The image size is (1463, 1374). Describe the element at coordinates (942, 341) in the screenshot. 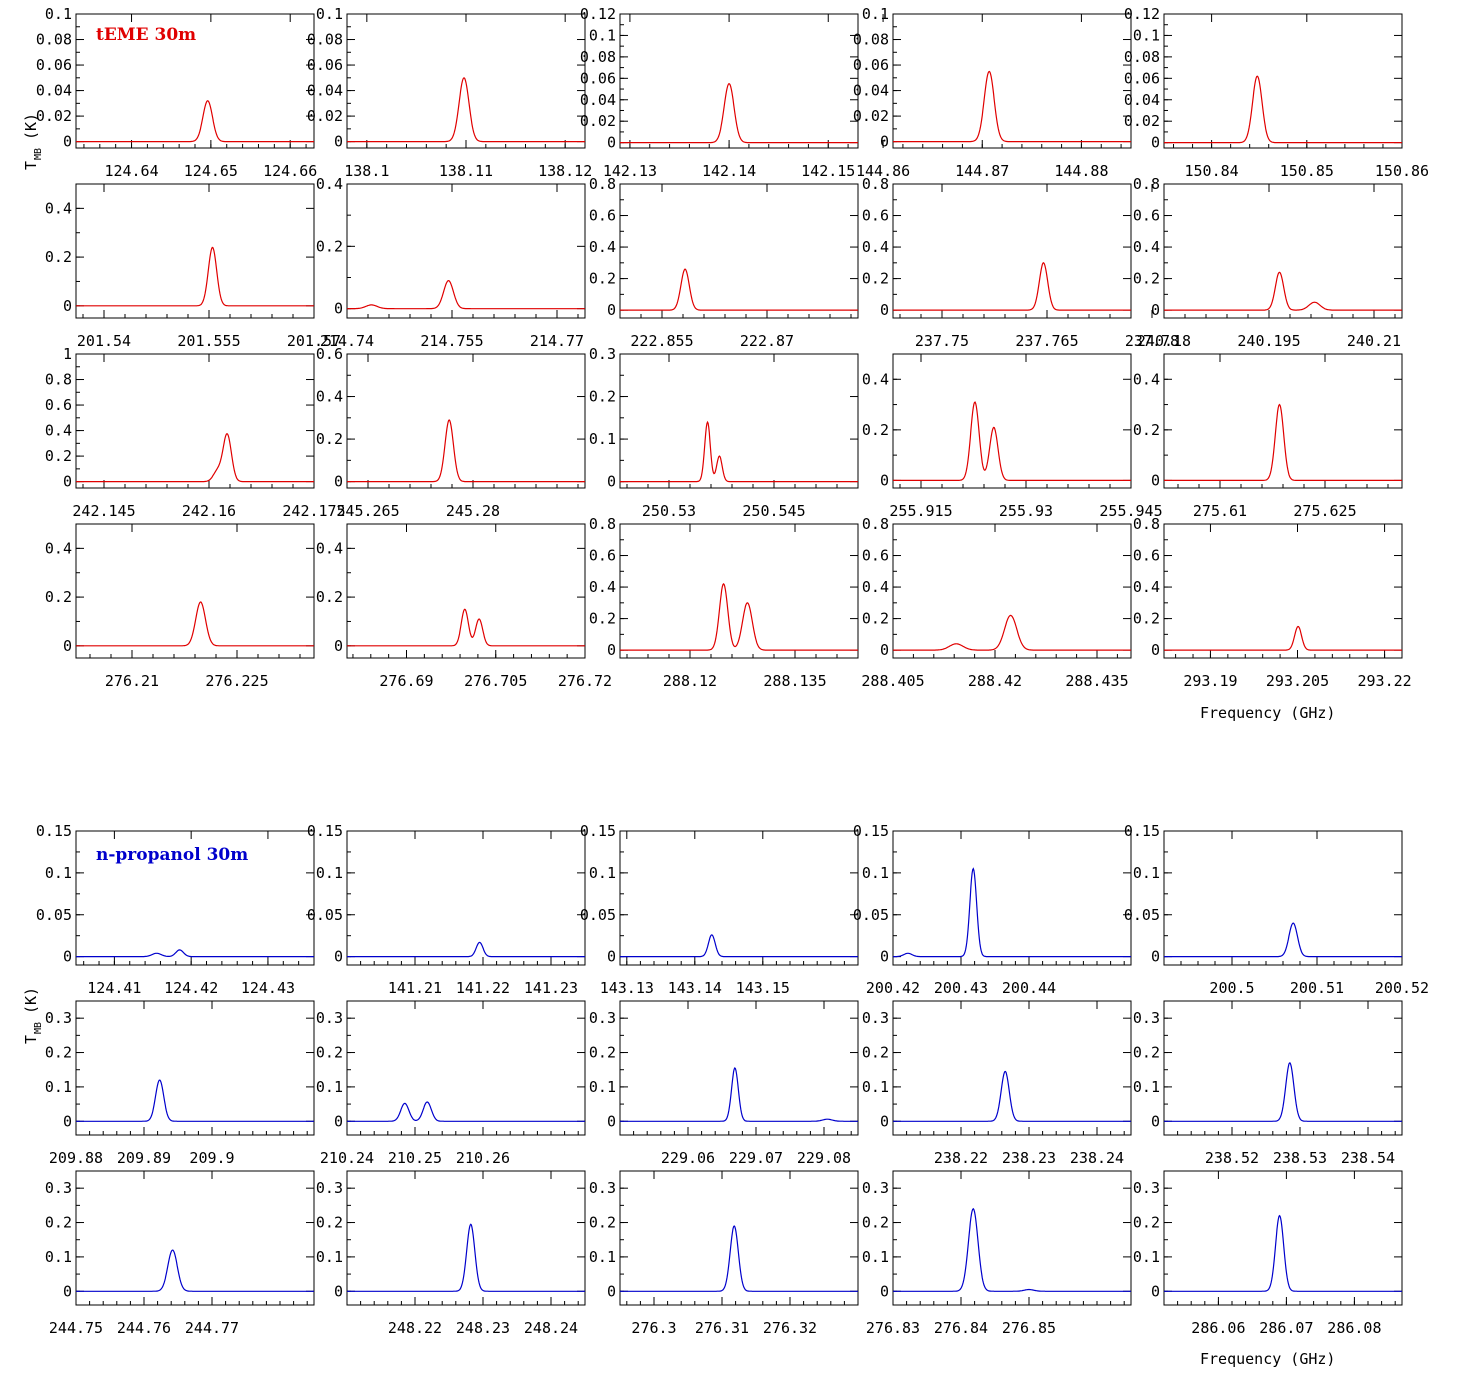

I see `x-tick-label: 237.75` at that location.